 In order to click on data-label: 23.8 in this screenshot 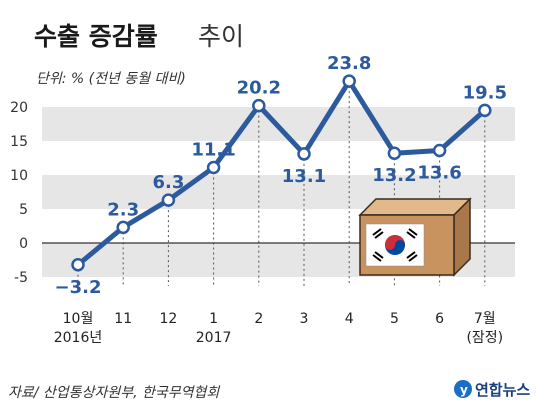, I will do `click(349, 63)`.